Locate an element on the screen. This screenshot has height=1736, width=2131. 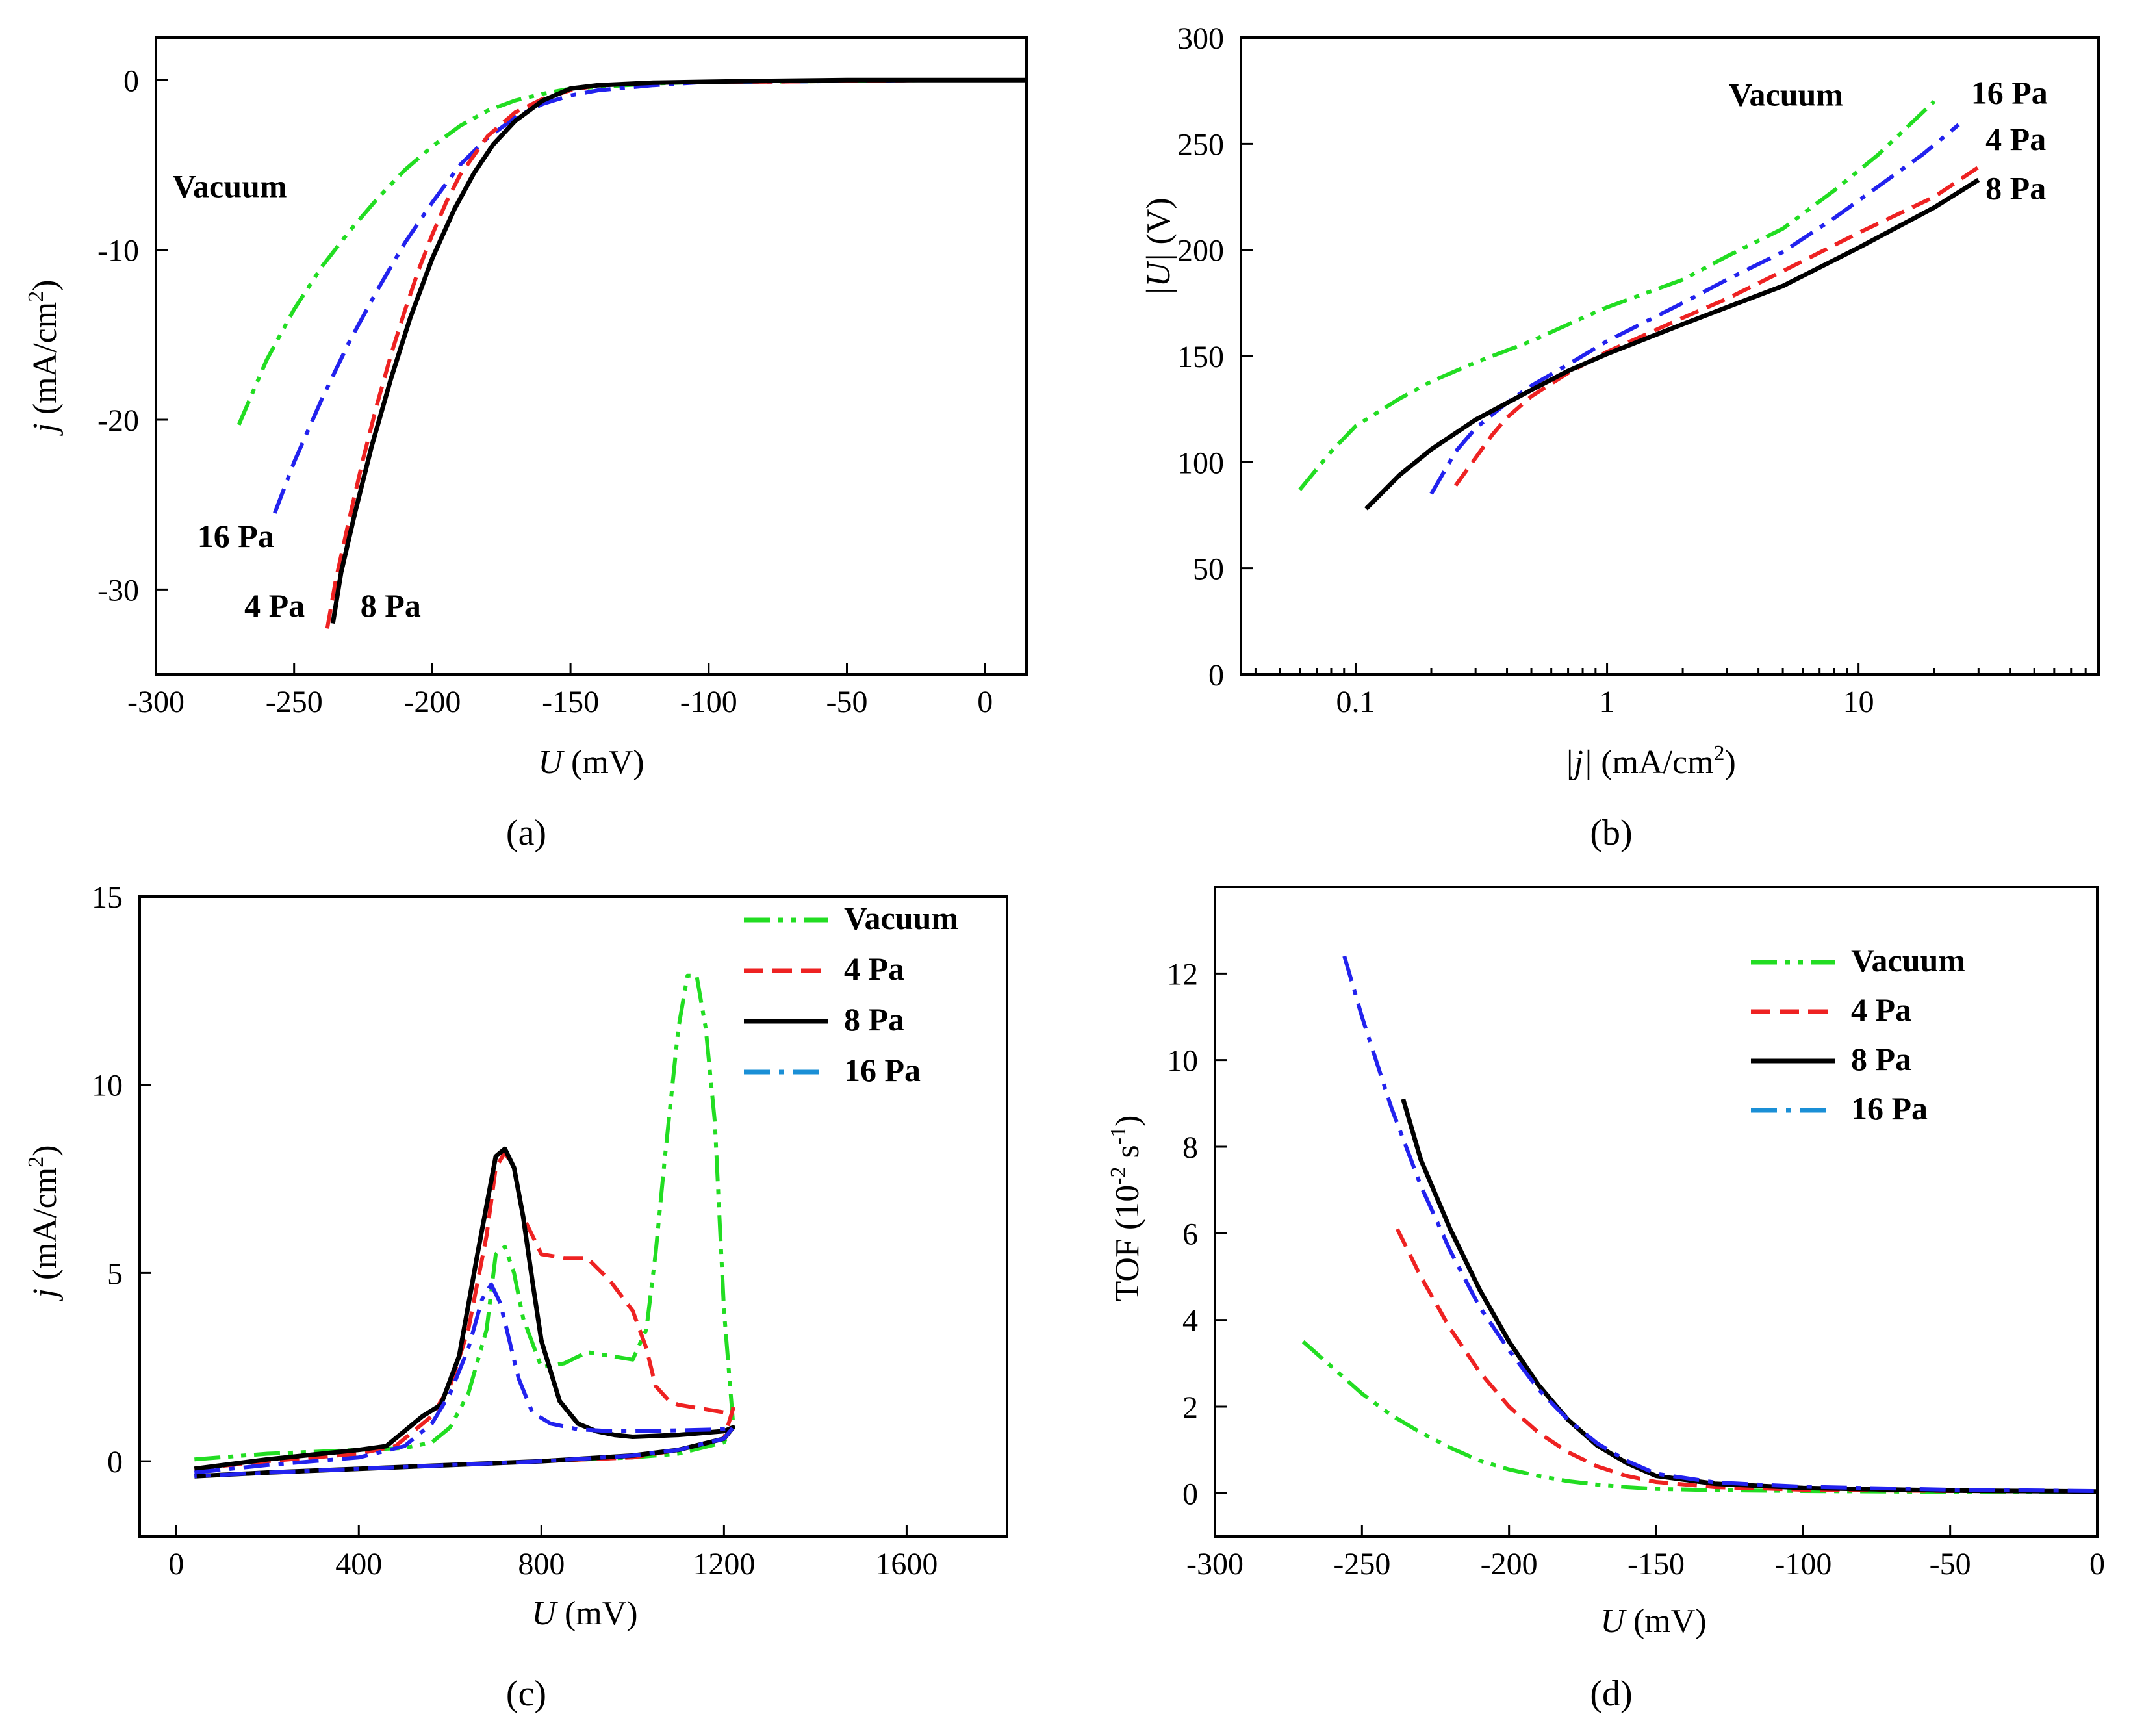
panel-c-series is located at coordinates (464, 1226).